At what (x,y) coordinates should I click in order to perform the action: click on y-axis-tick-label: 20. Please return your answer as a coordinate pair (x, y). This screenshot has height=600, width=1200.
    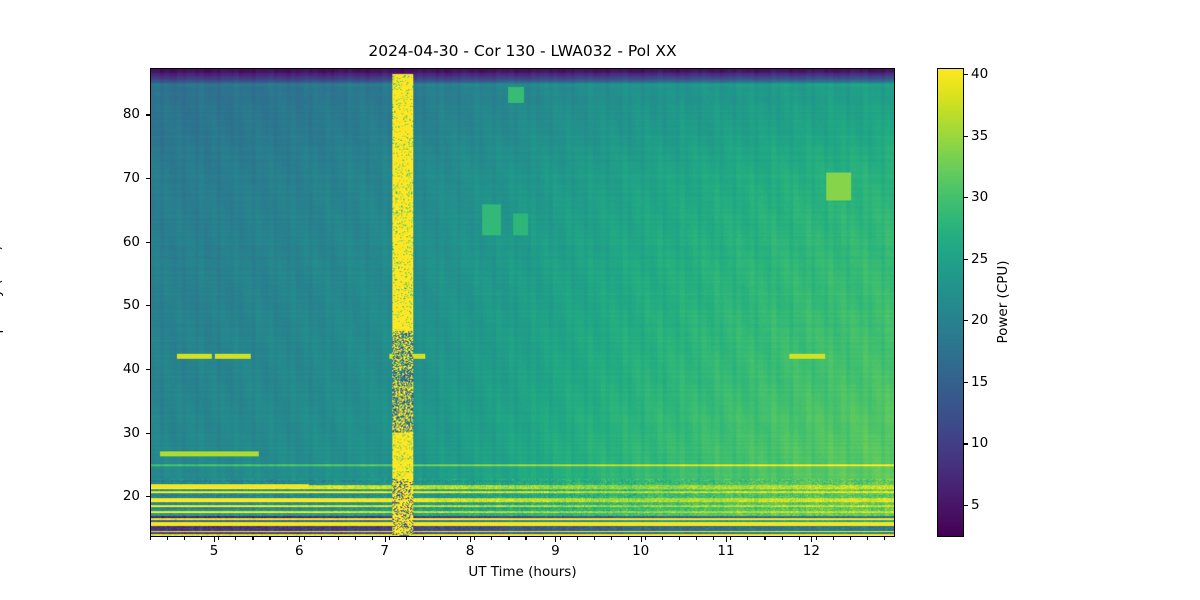
    Looking at the image, I should click on (131, 496).